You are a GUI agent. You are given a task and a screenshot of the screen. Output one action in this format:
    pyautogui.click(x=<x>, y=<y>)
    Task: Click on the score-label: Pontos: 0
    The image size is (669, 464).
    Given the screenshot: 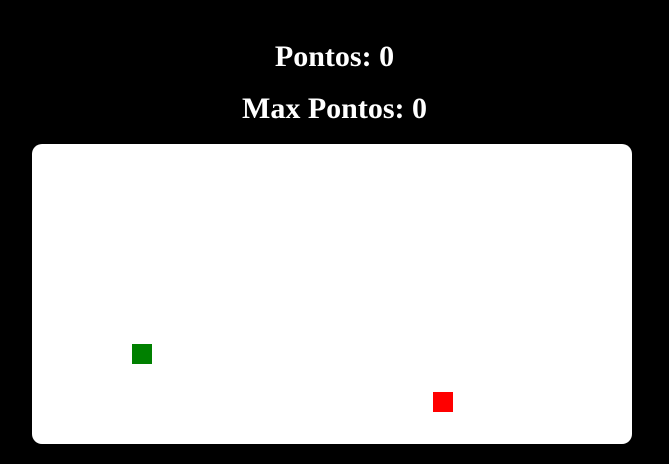 What is the action you would take?
    pyautogui.click(x=334, y=56)
    